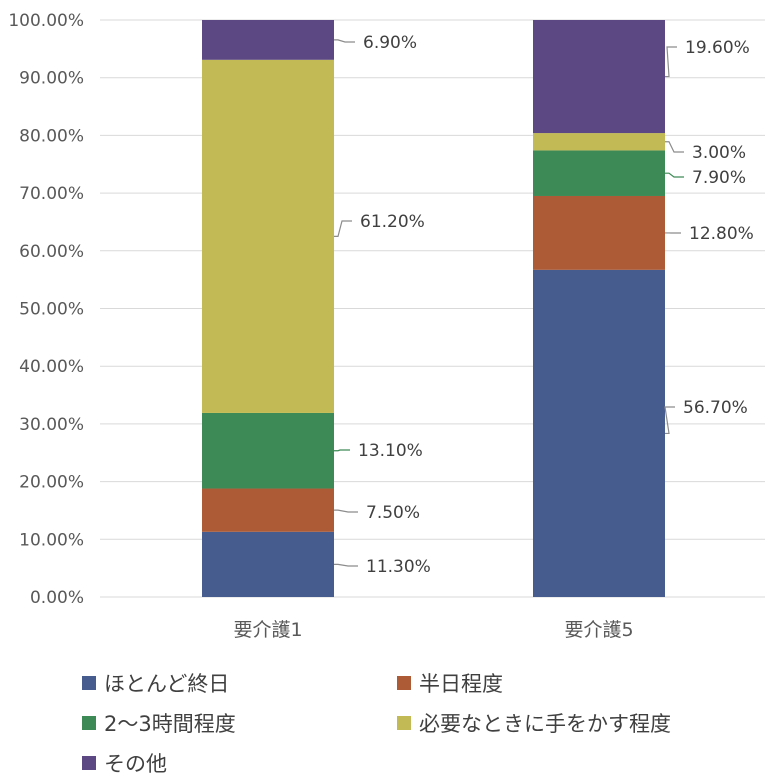  I want to click on legend-label: ほとんど終日, so click(166, 683).